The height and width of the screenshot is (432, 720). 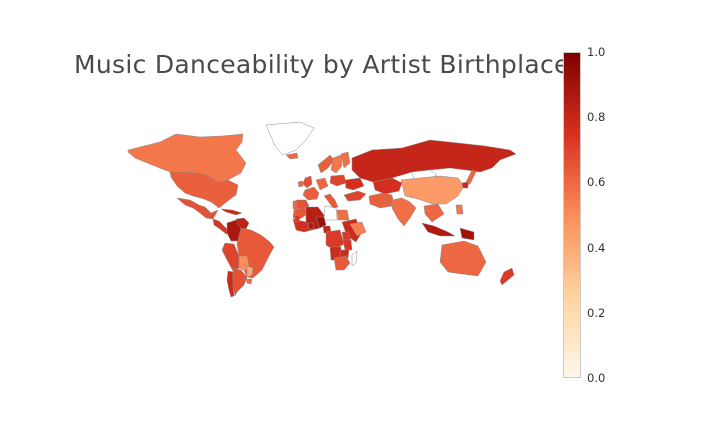 I want to click on region-new-zealand, so click(x=507, y=276).